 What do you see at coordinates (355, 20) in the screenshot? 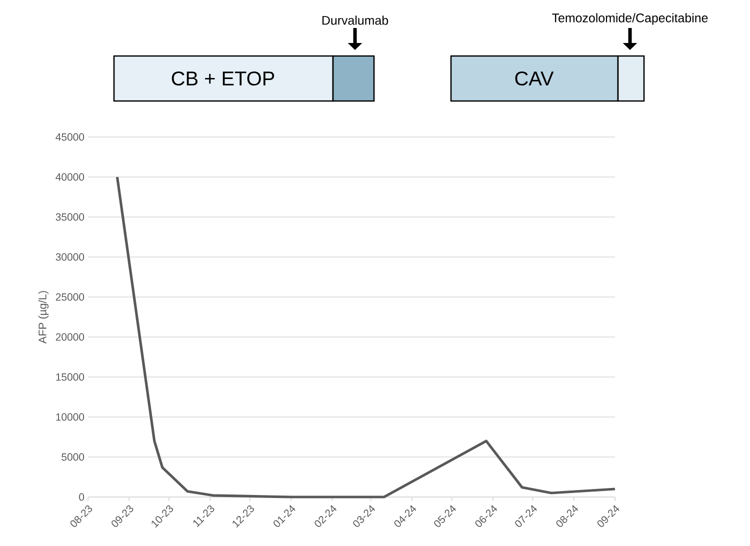
I see `text: Durvalumab` at bounding box center [355, 20].